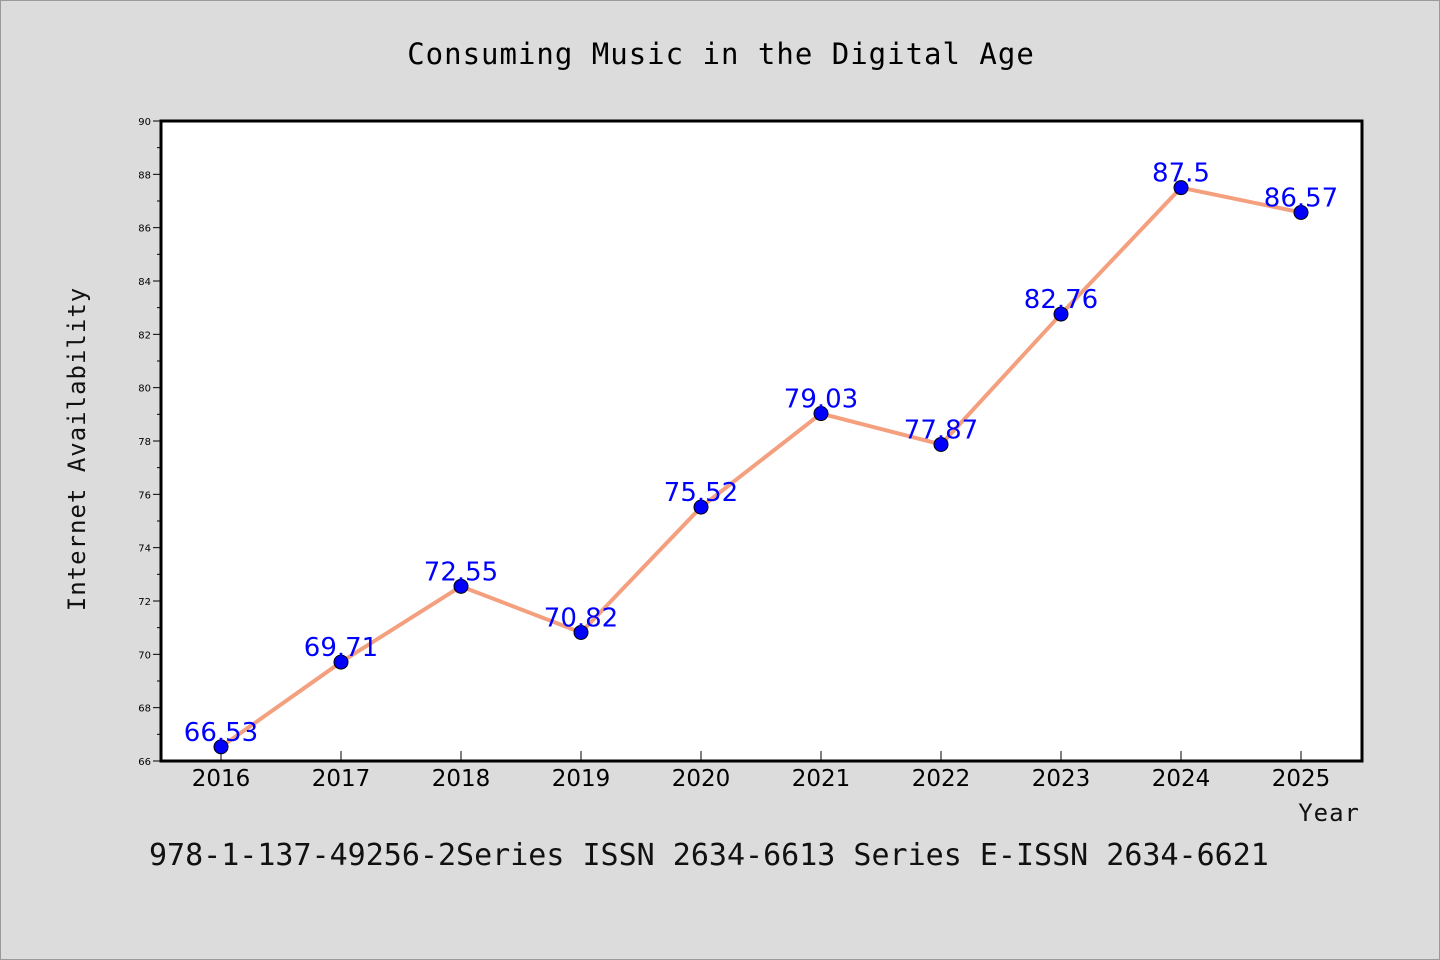 Image resolution: width=1440 pixels, height=960 pixels. I want to click on x-tick-label: 2024, so click(1181, 779).